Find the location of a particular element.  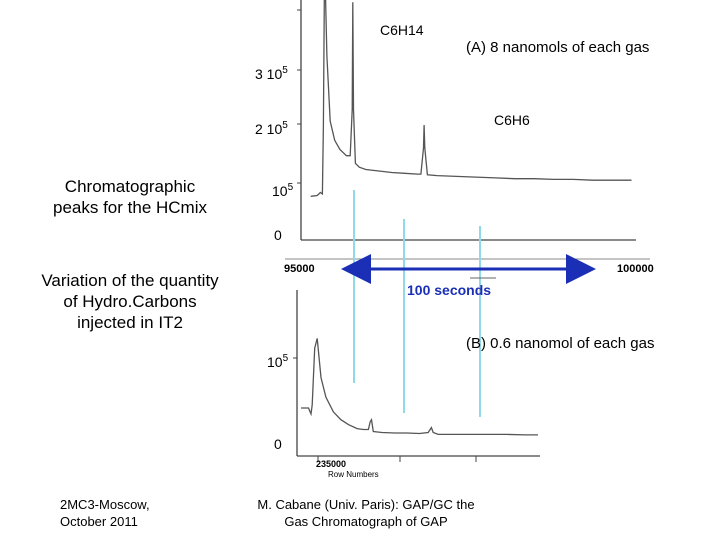

peak-label-c6h6: C6H6 is located at coordinates (512, 120).